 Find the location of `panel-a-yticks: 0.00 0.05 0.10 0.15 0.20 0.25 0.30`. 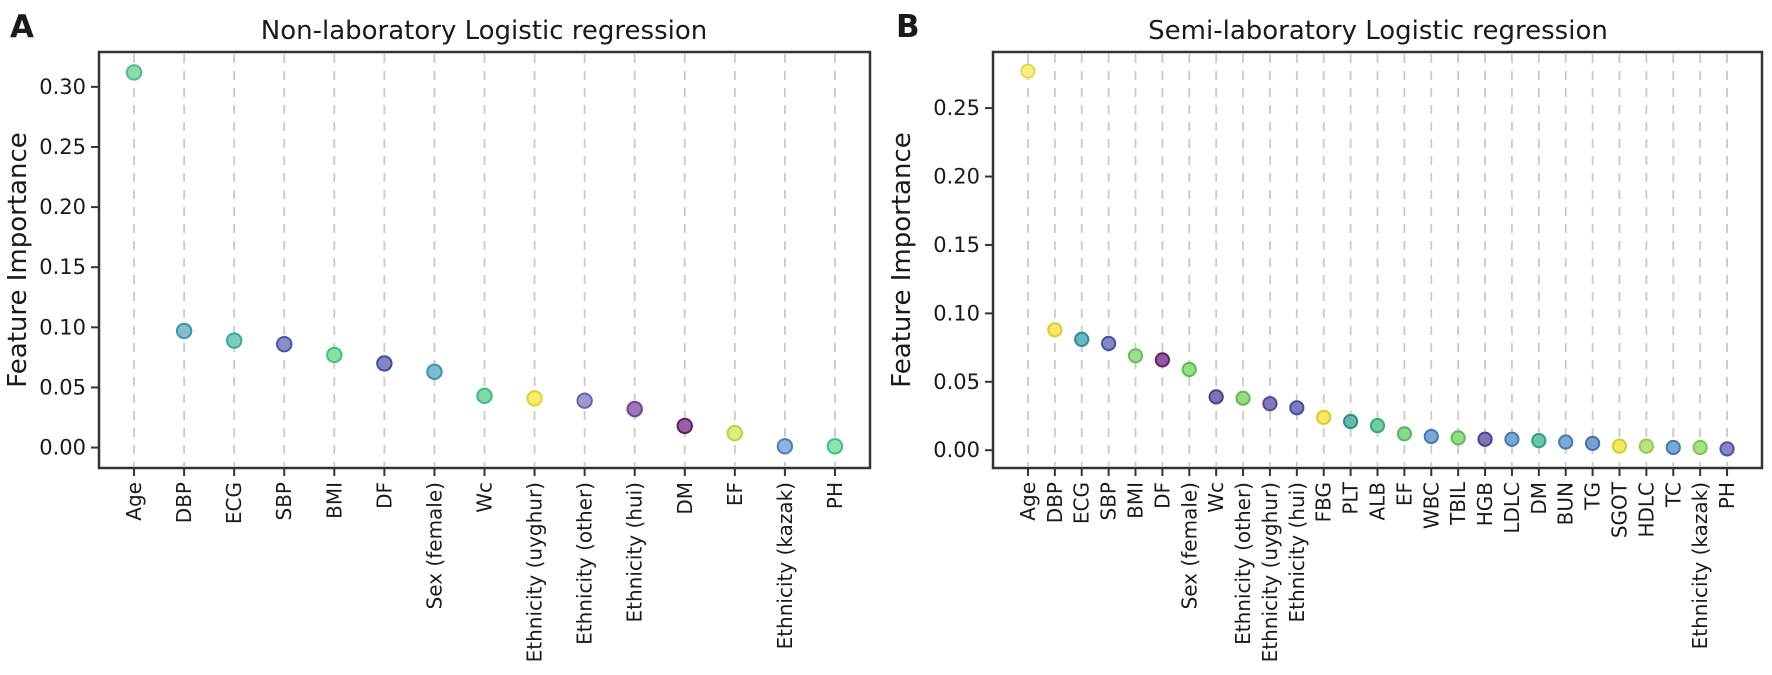

panel-a-yticks: 0.00 0.05 0.10 0.15 0.20 0.25 0.30 is located at coordinates (69, 267).